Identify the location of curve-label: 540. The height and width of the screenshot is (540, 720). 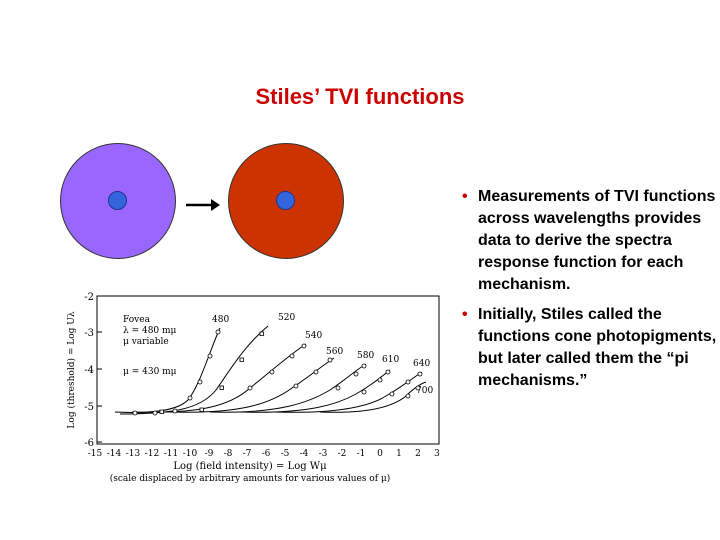
(313, 336).